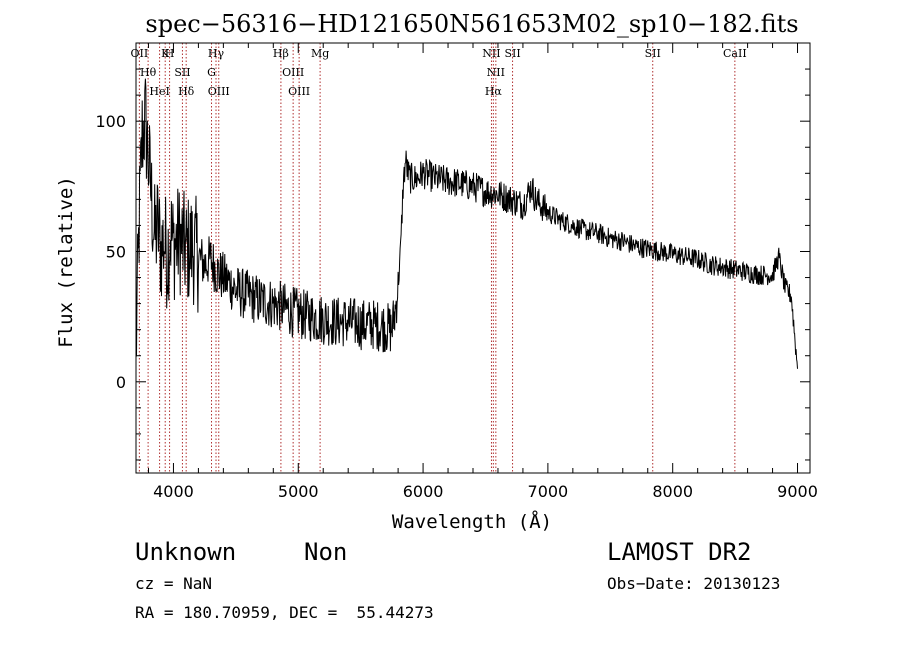 This screenshot has width=900, height=649. I want to click on observation-date: Obs−Date: 20130123, so click(694, 583).